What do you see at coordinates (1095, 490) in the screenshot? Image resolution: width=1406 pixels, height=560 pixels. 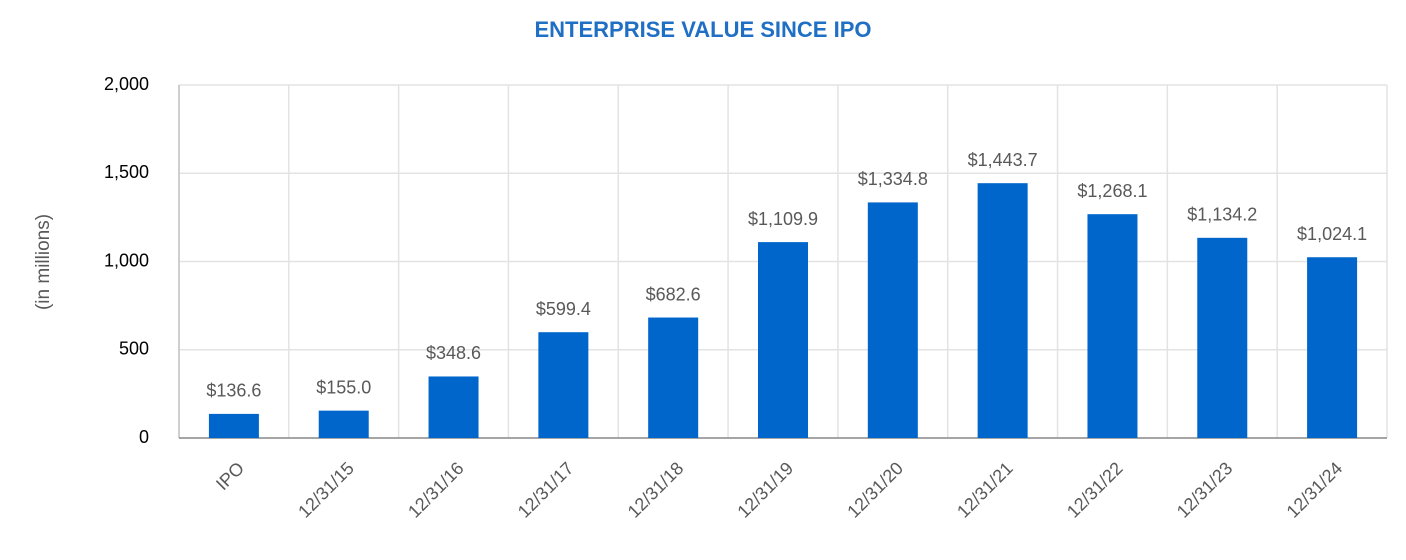 I see `x-tick-label: 12/31/22` at bounding box center [1095, 490].